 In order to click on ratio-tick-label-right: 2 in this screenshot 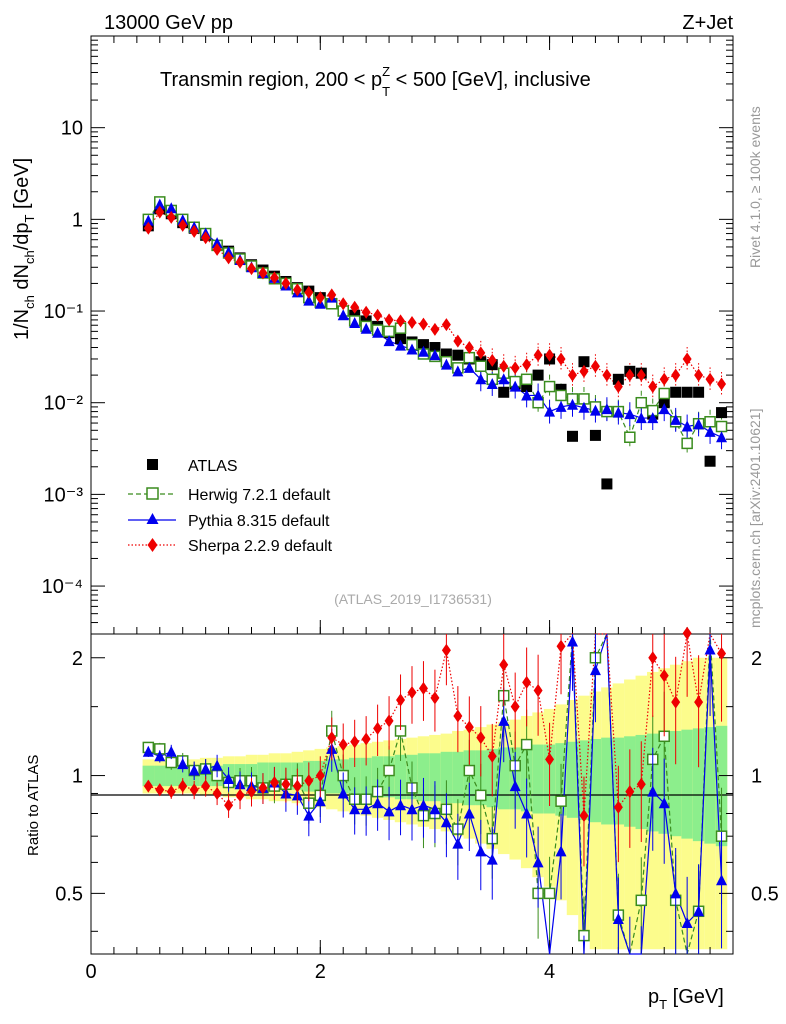, I will do `click(756, 659)`.